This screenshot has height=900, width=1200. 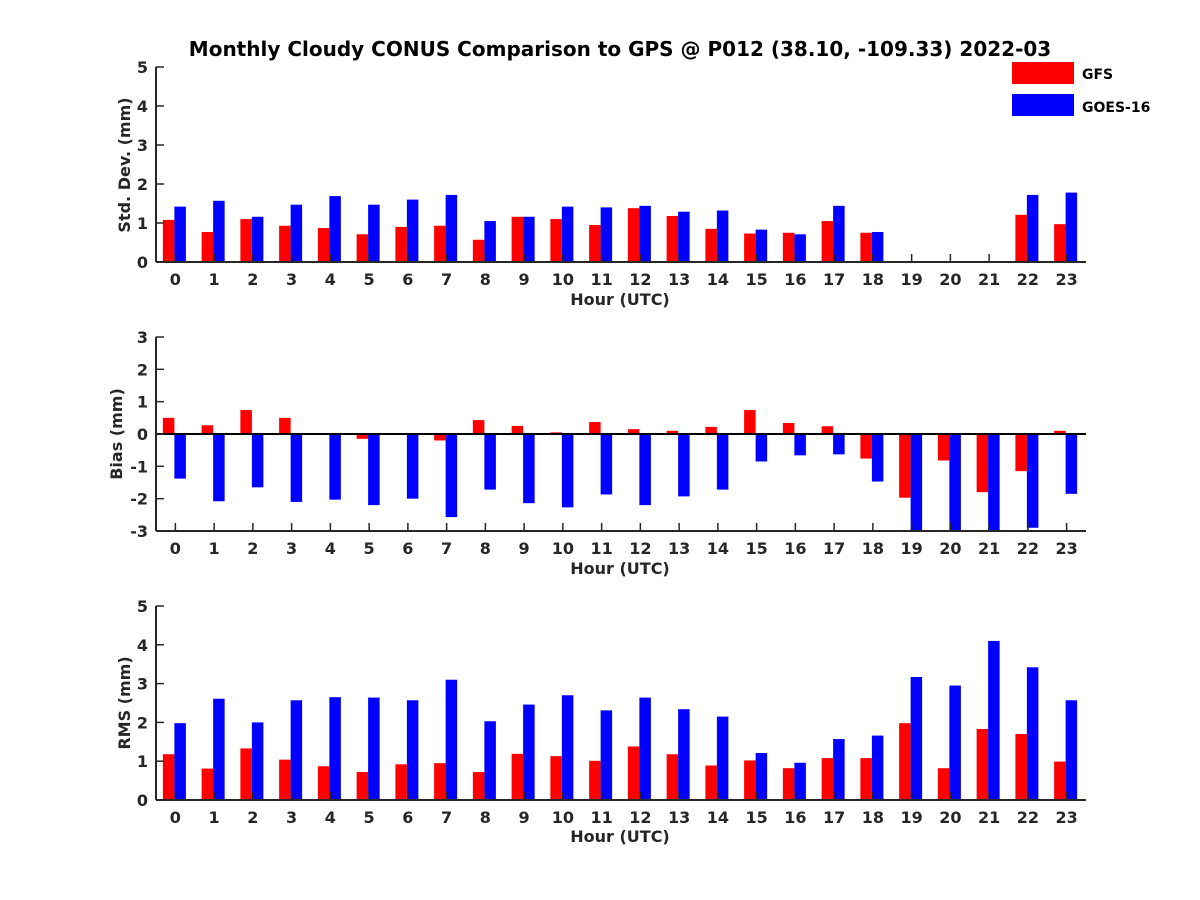 I want to click on std-dev-y-tick-label: 0, so click(x=142, y=262).